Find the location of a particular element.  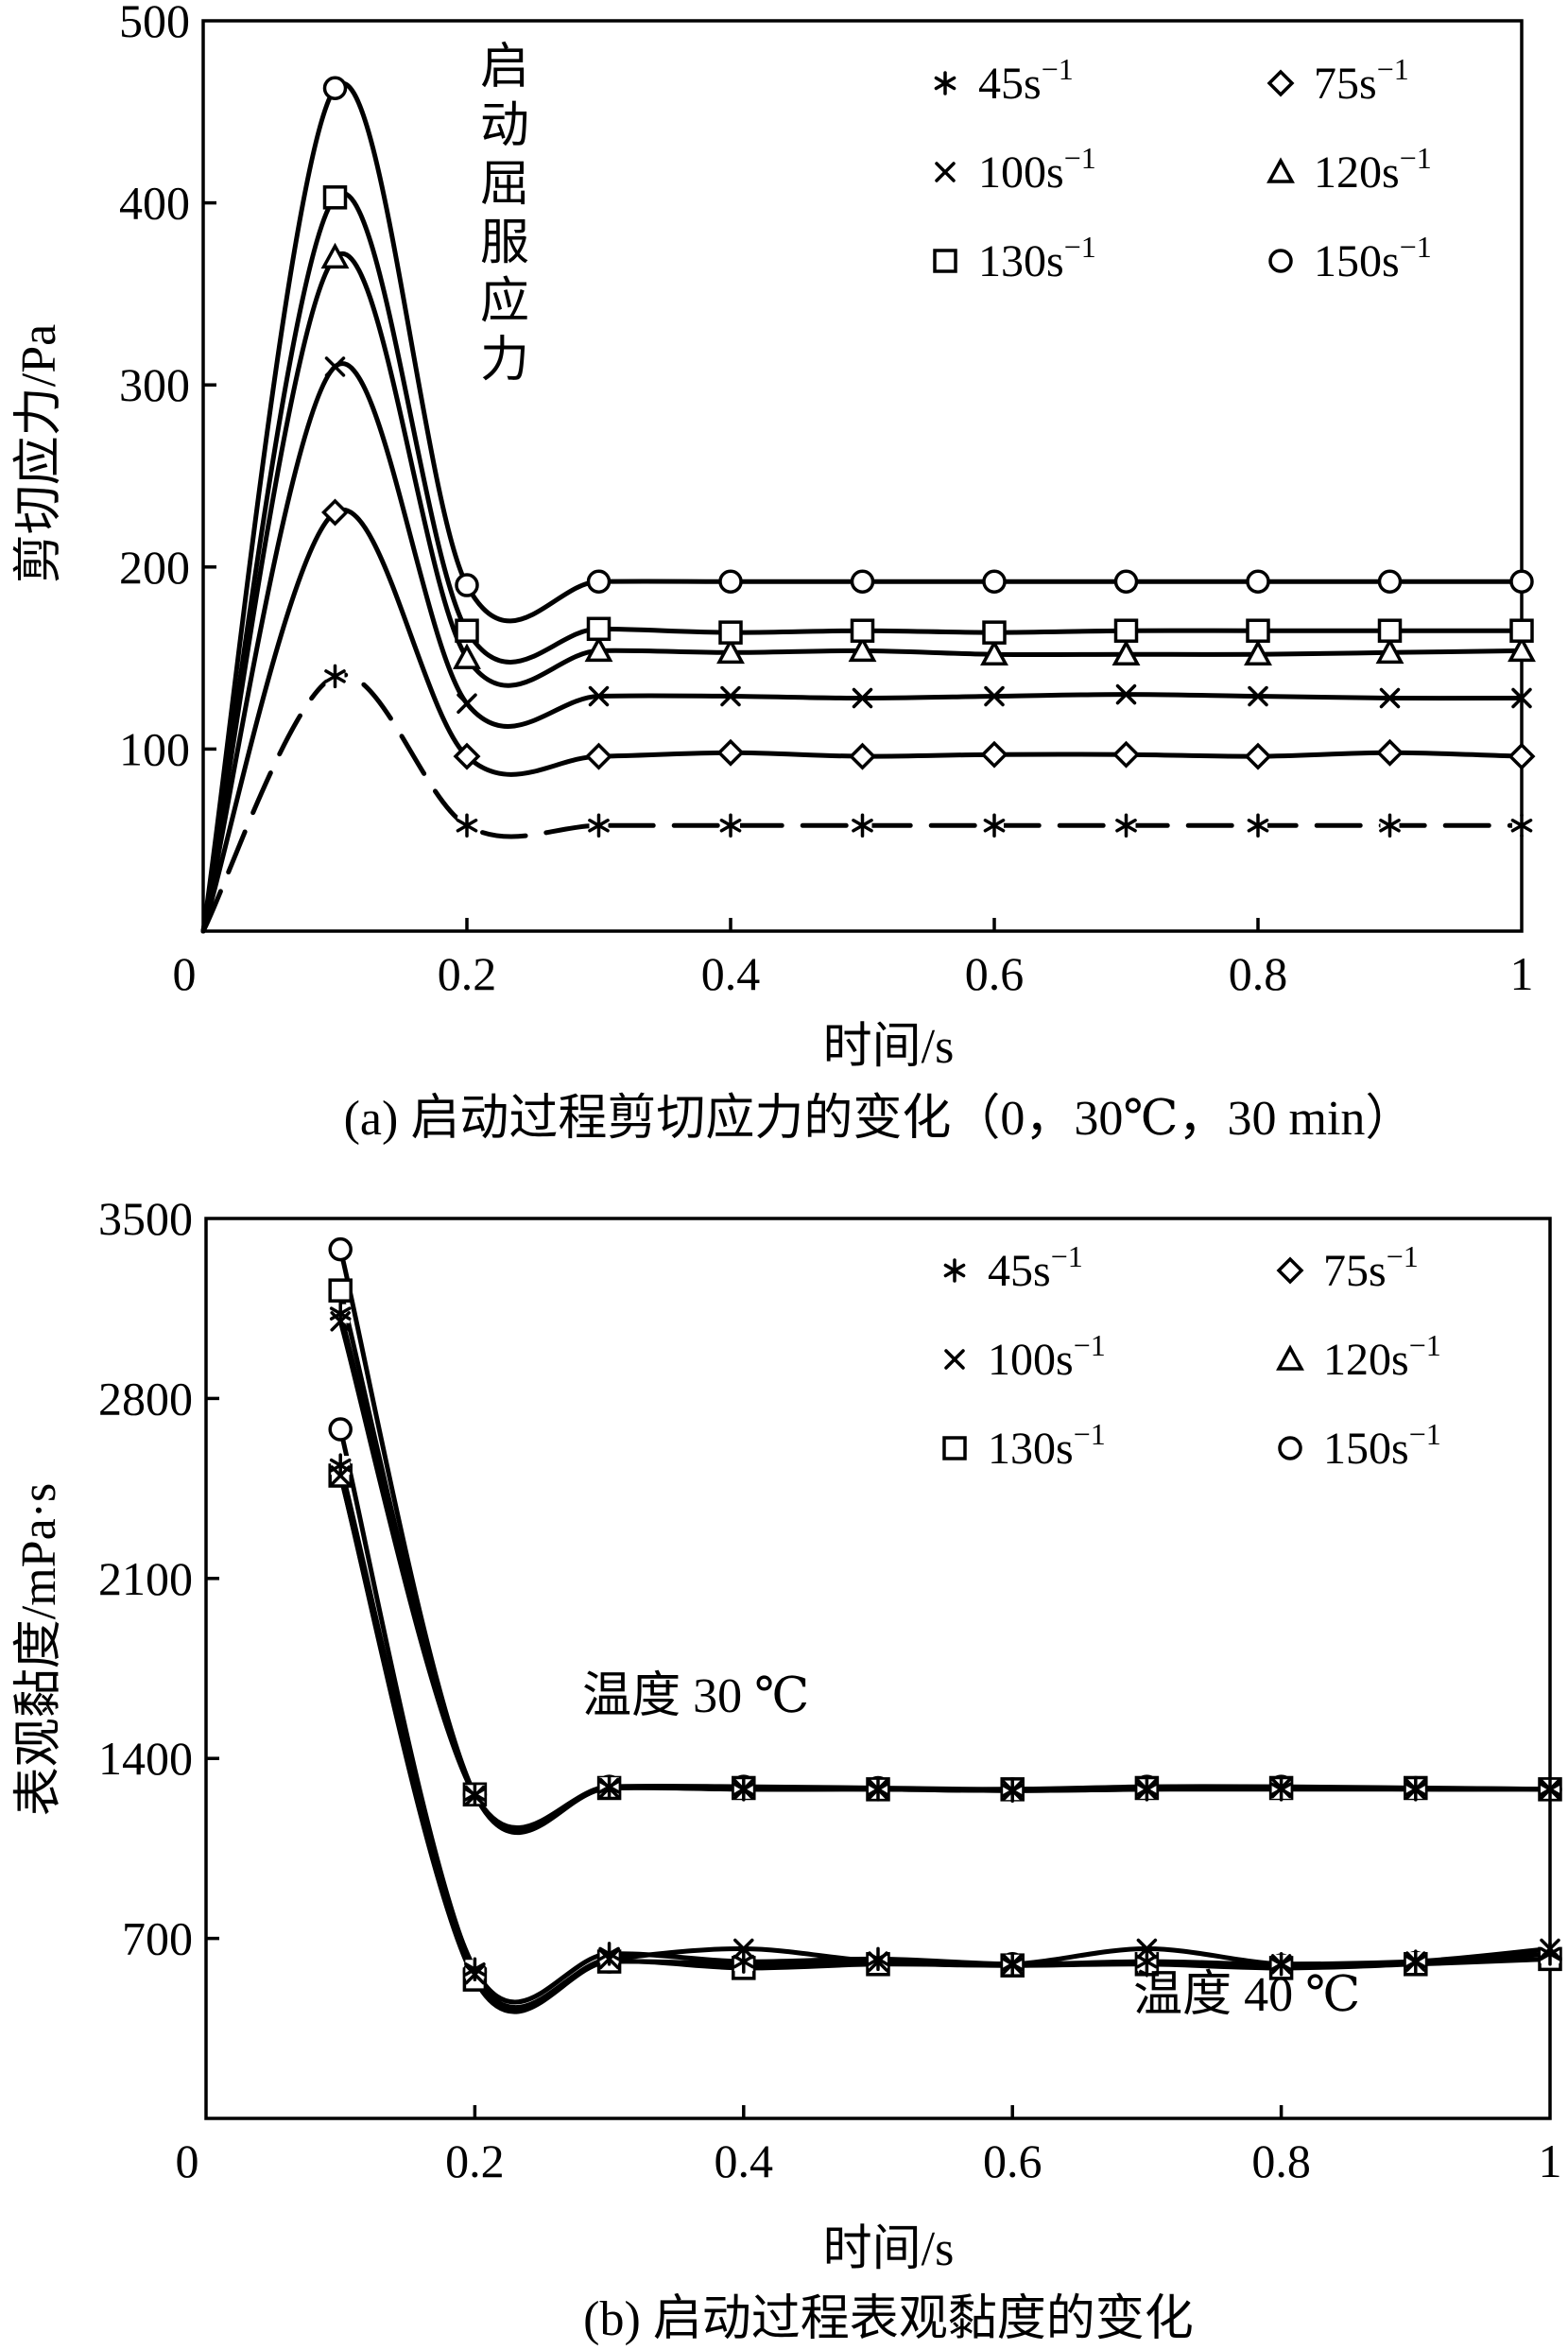

panel-a-x-axis-label: 时间/s is located at coordinates (889, 1047).